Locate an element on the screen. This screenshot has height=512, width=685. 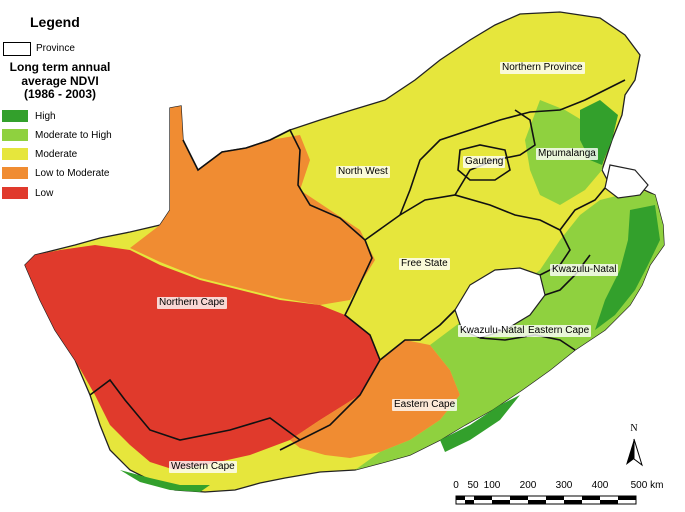
legend-swatch-low-moderate is located at coordinates (15, 173).